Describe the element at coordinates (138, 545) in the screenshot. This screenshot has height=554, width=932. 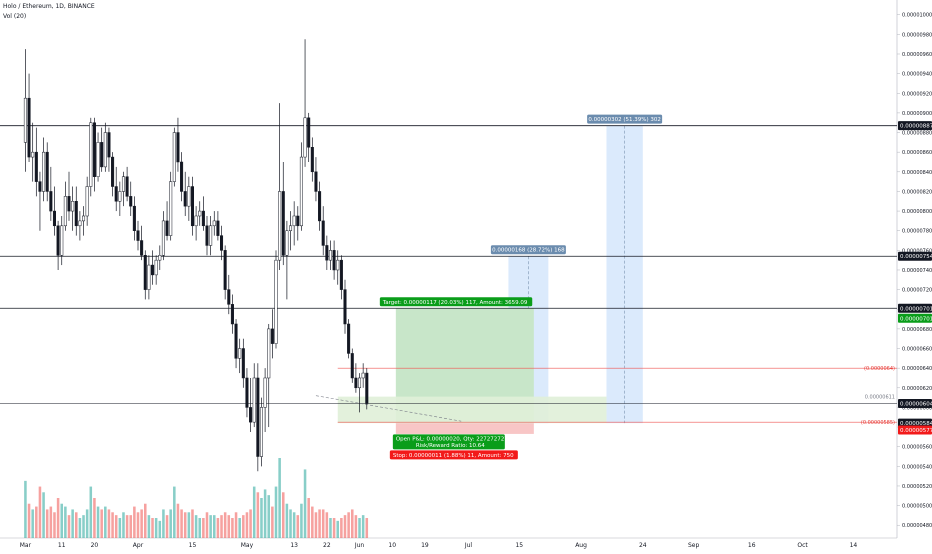
I see `x-tick-label: Apr` at that location.